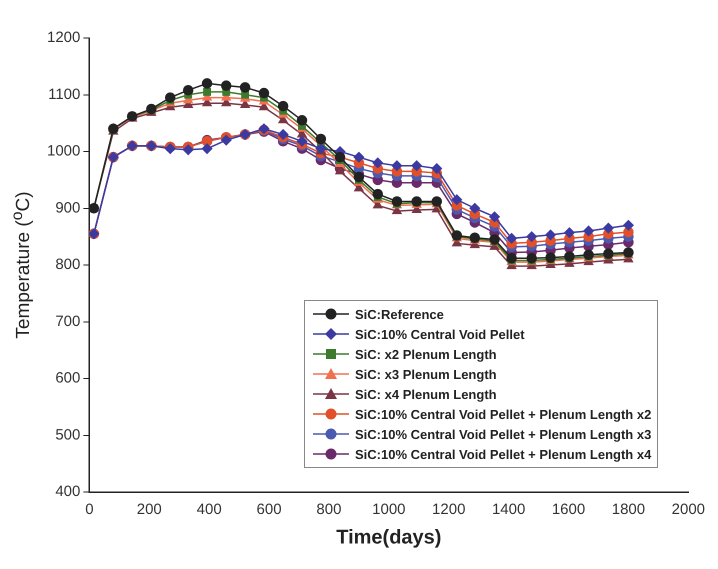 The height and width of the screenshot is (569, 718). What do you see at coordinates (64, 94) in the screenshot?
I see `y-tick-label: 1100` at bounding box center [64, 94].